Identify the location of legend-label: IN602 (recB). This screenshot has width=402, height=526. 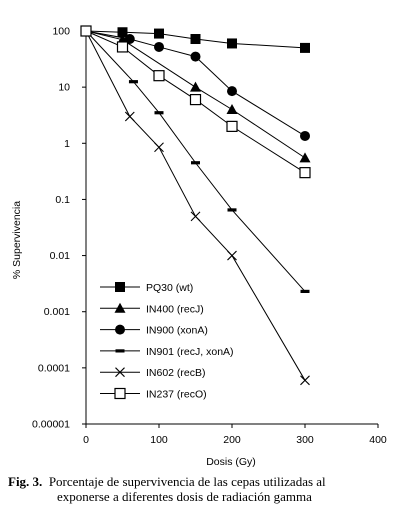
(176, 373).